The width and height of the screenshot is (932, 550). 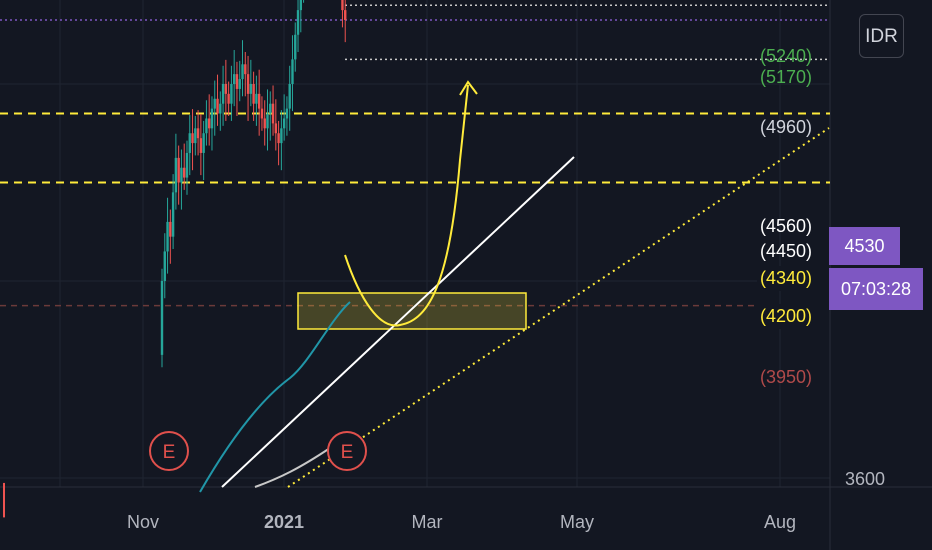 What do you see at coordinates (275, 397) in the screenshot?
I see `moving-average-line` at bounding box center [275, 397].